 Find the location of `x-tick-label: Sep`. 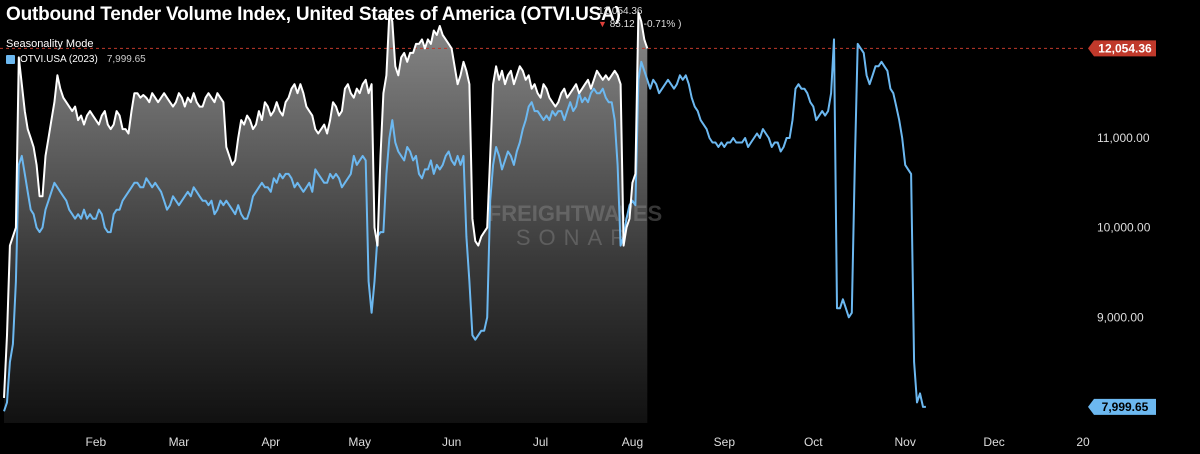

x-tick-label: Sep is located at coordinates (725, 442).